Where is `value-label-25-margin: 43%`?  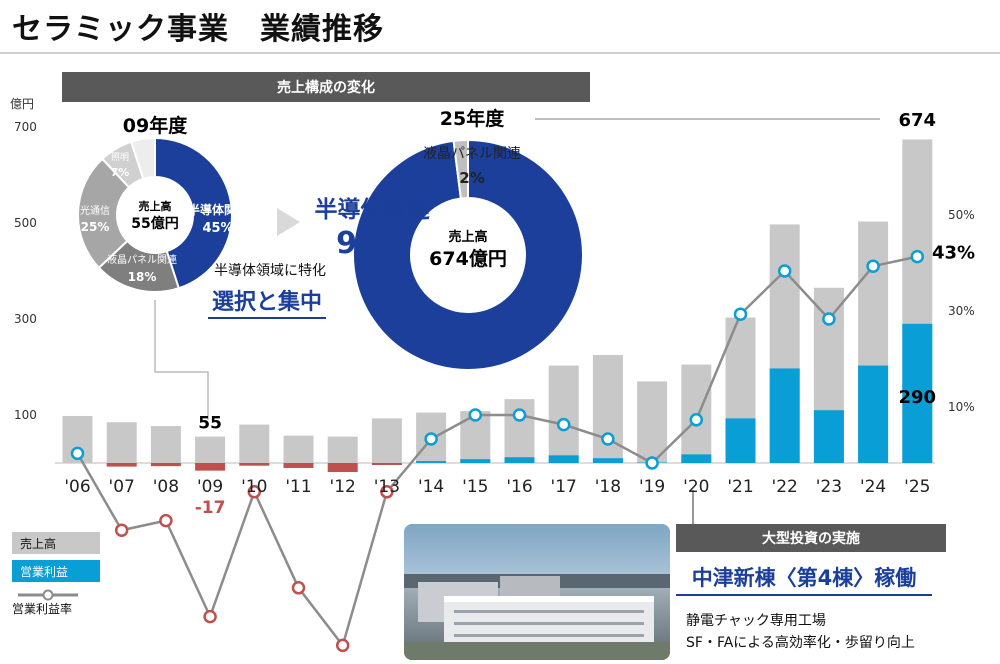 value-label-25-margin: 43% is located at coordinates (953, 253).